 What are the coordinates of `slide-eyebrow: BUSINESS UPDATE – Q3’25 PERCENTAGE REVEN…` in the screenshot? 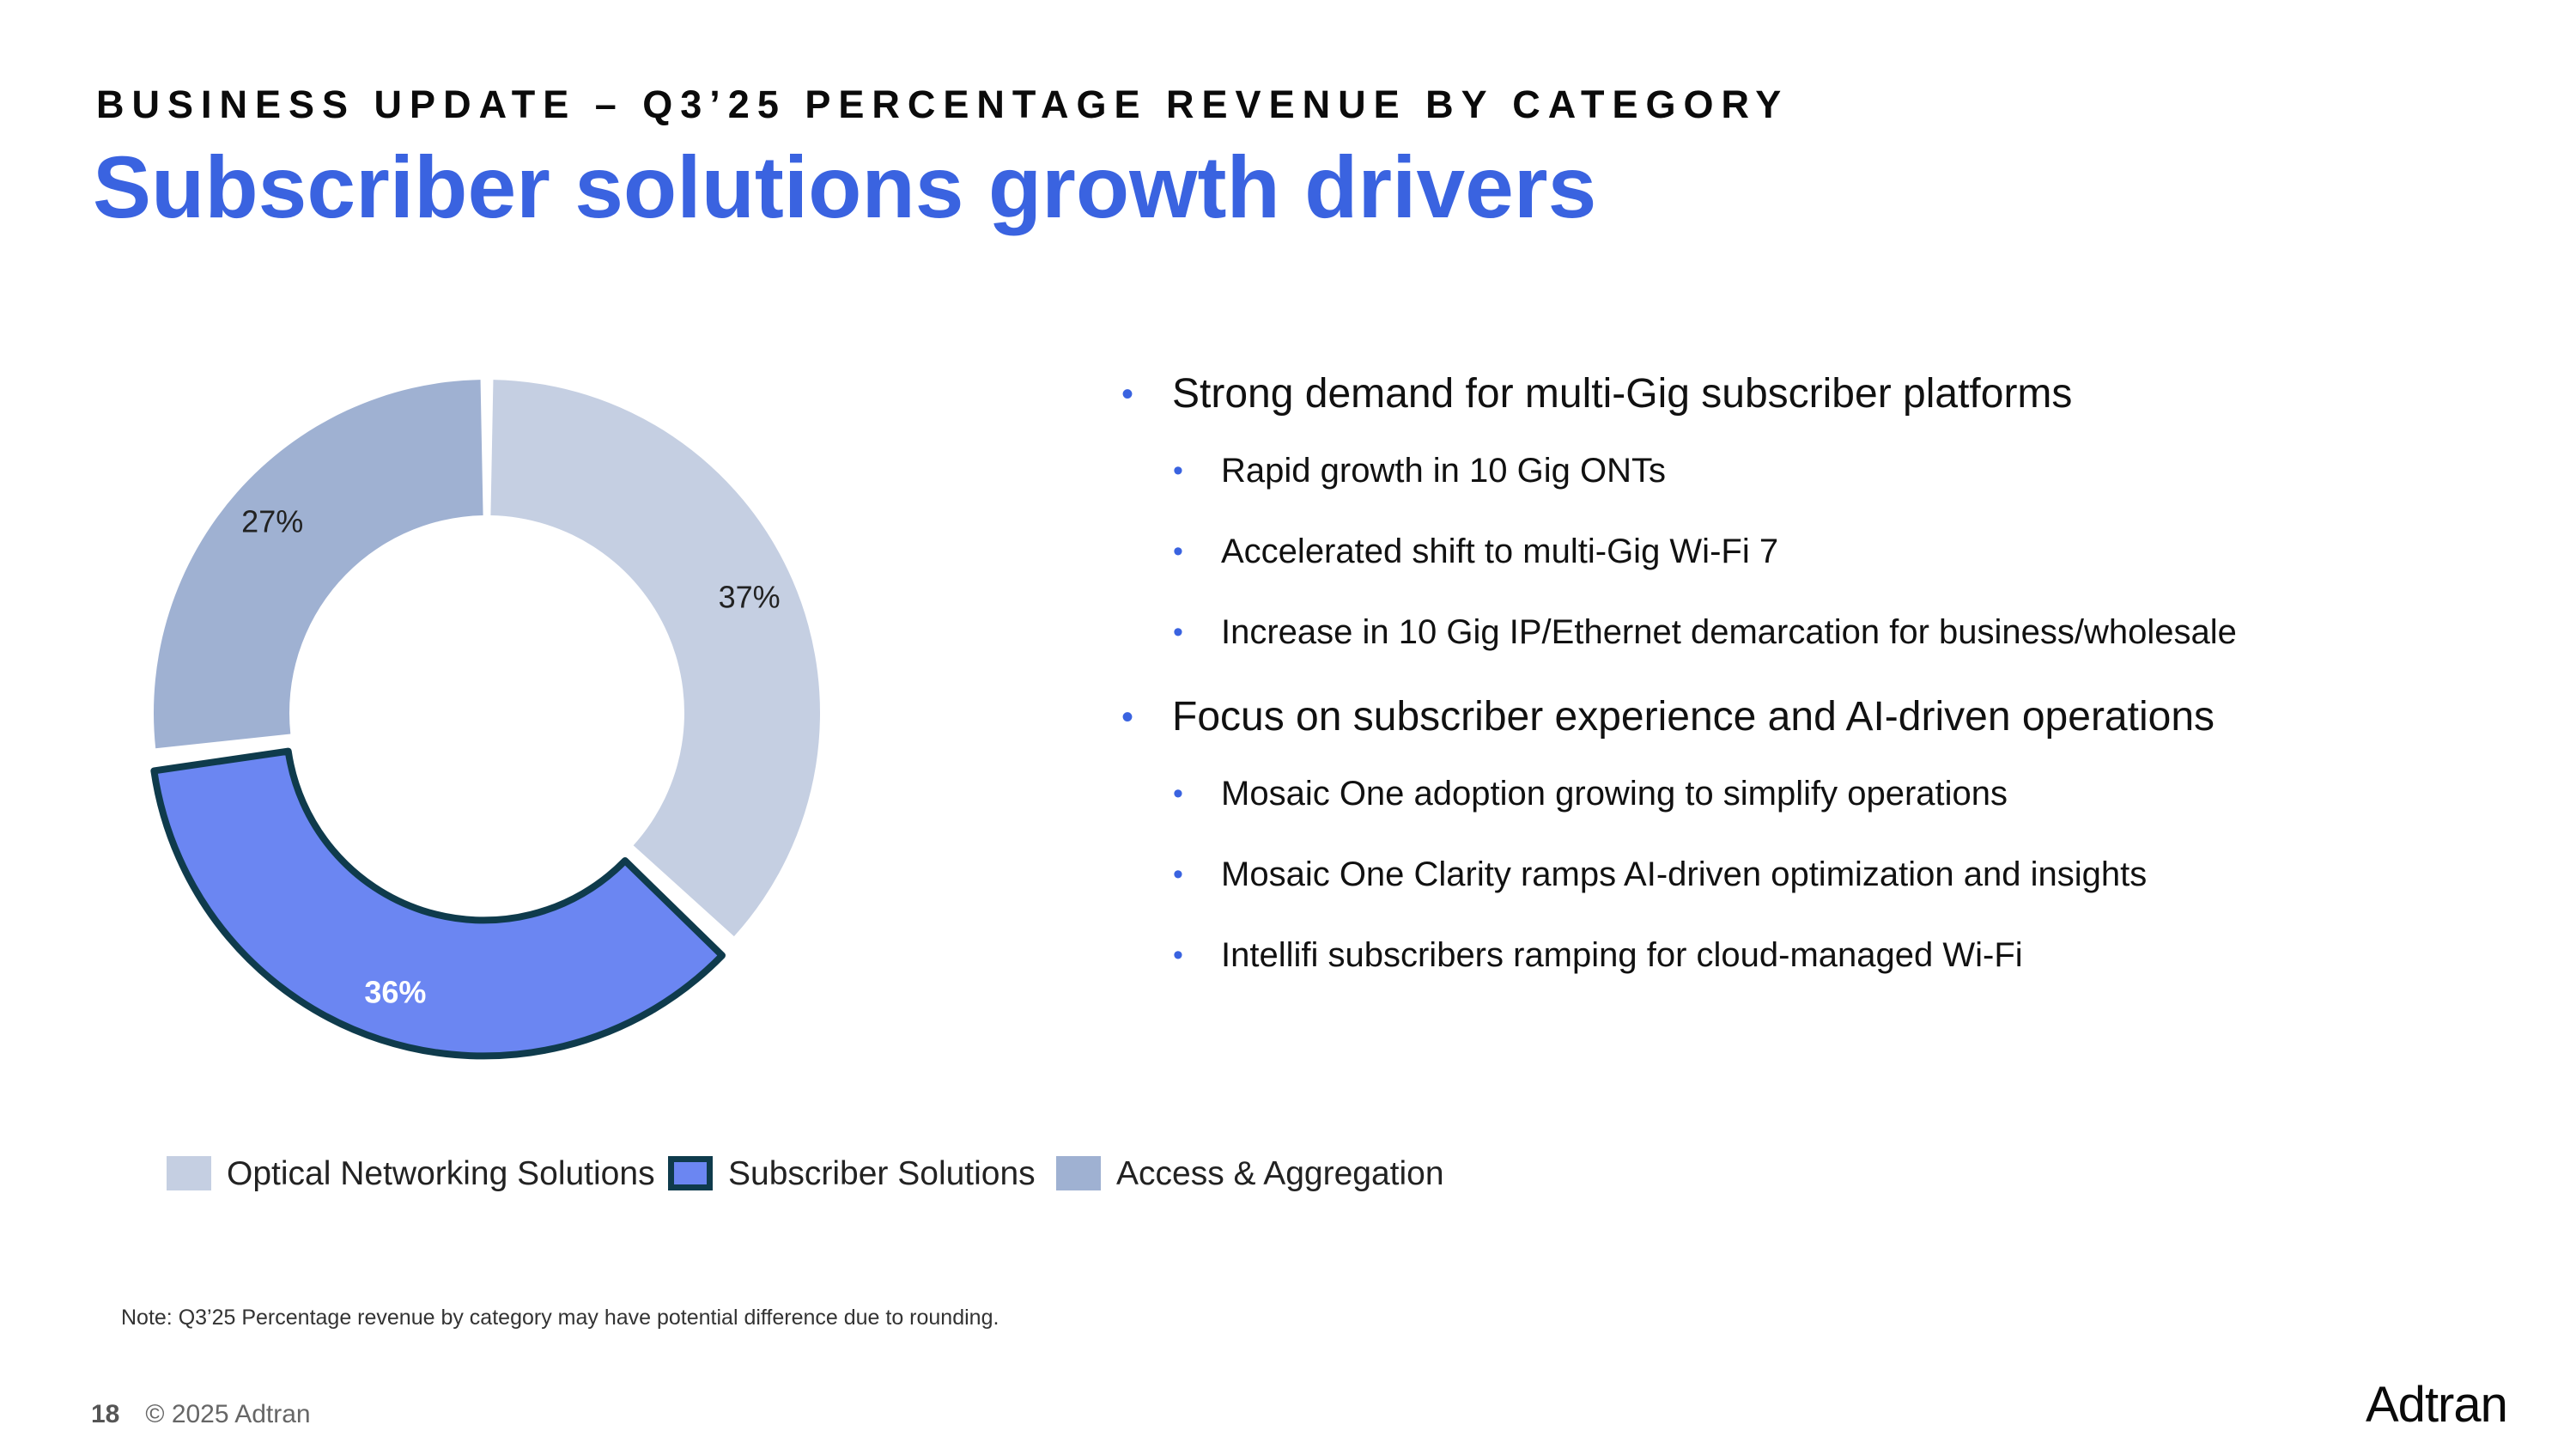 It's located at (943, 104).